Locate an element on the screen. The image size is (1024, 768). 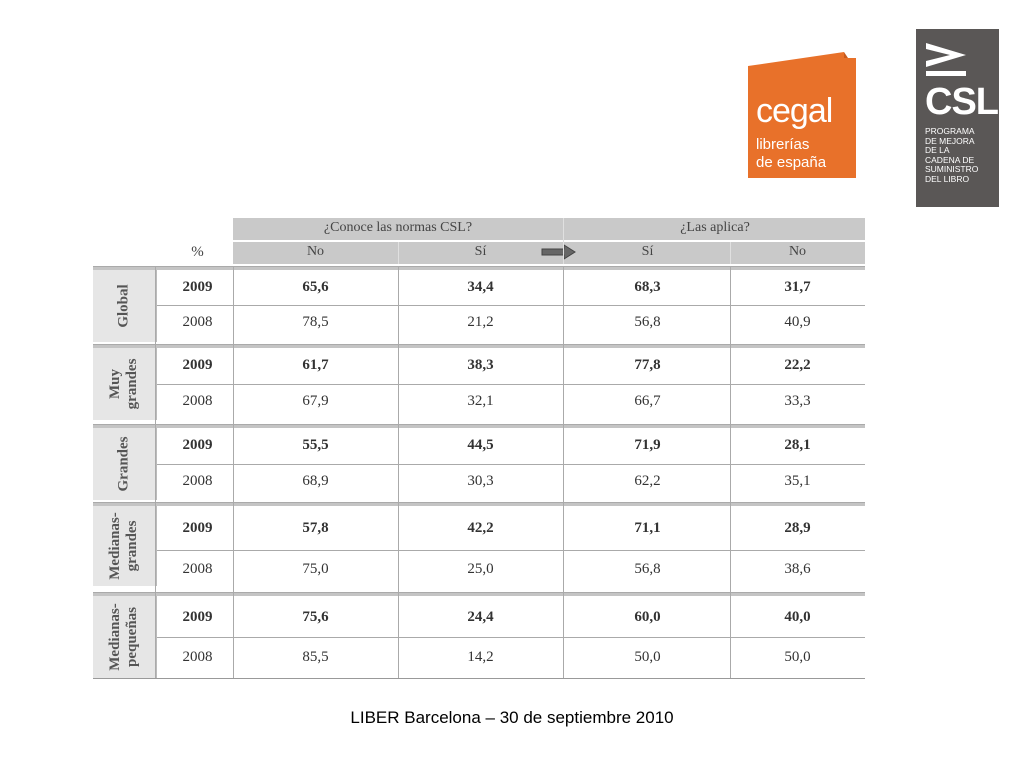
value-cell: 65,6 is located at coordinates (315, 287).